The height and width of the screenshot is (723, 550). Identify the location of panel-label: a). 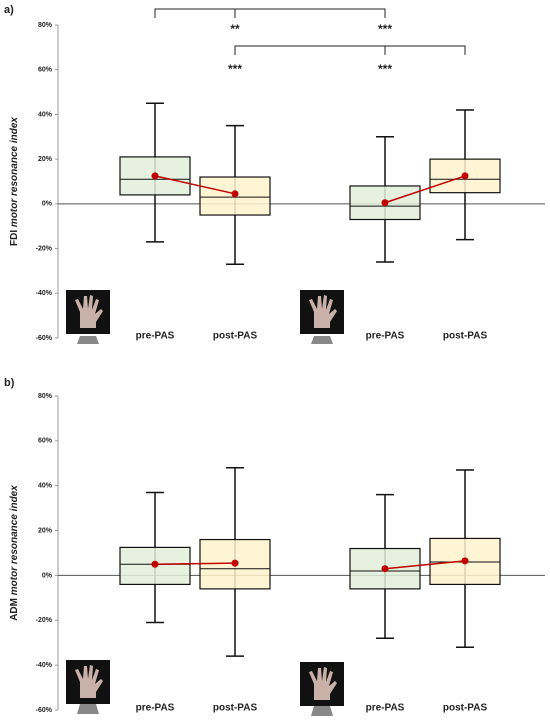
(9, 10).